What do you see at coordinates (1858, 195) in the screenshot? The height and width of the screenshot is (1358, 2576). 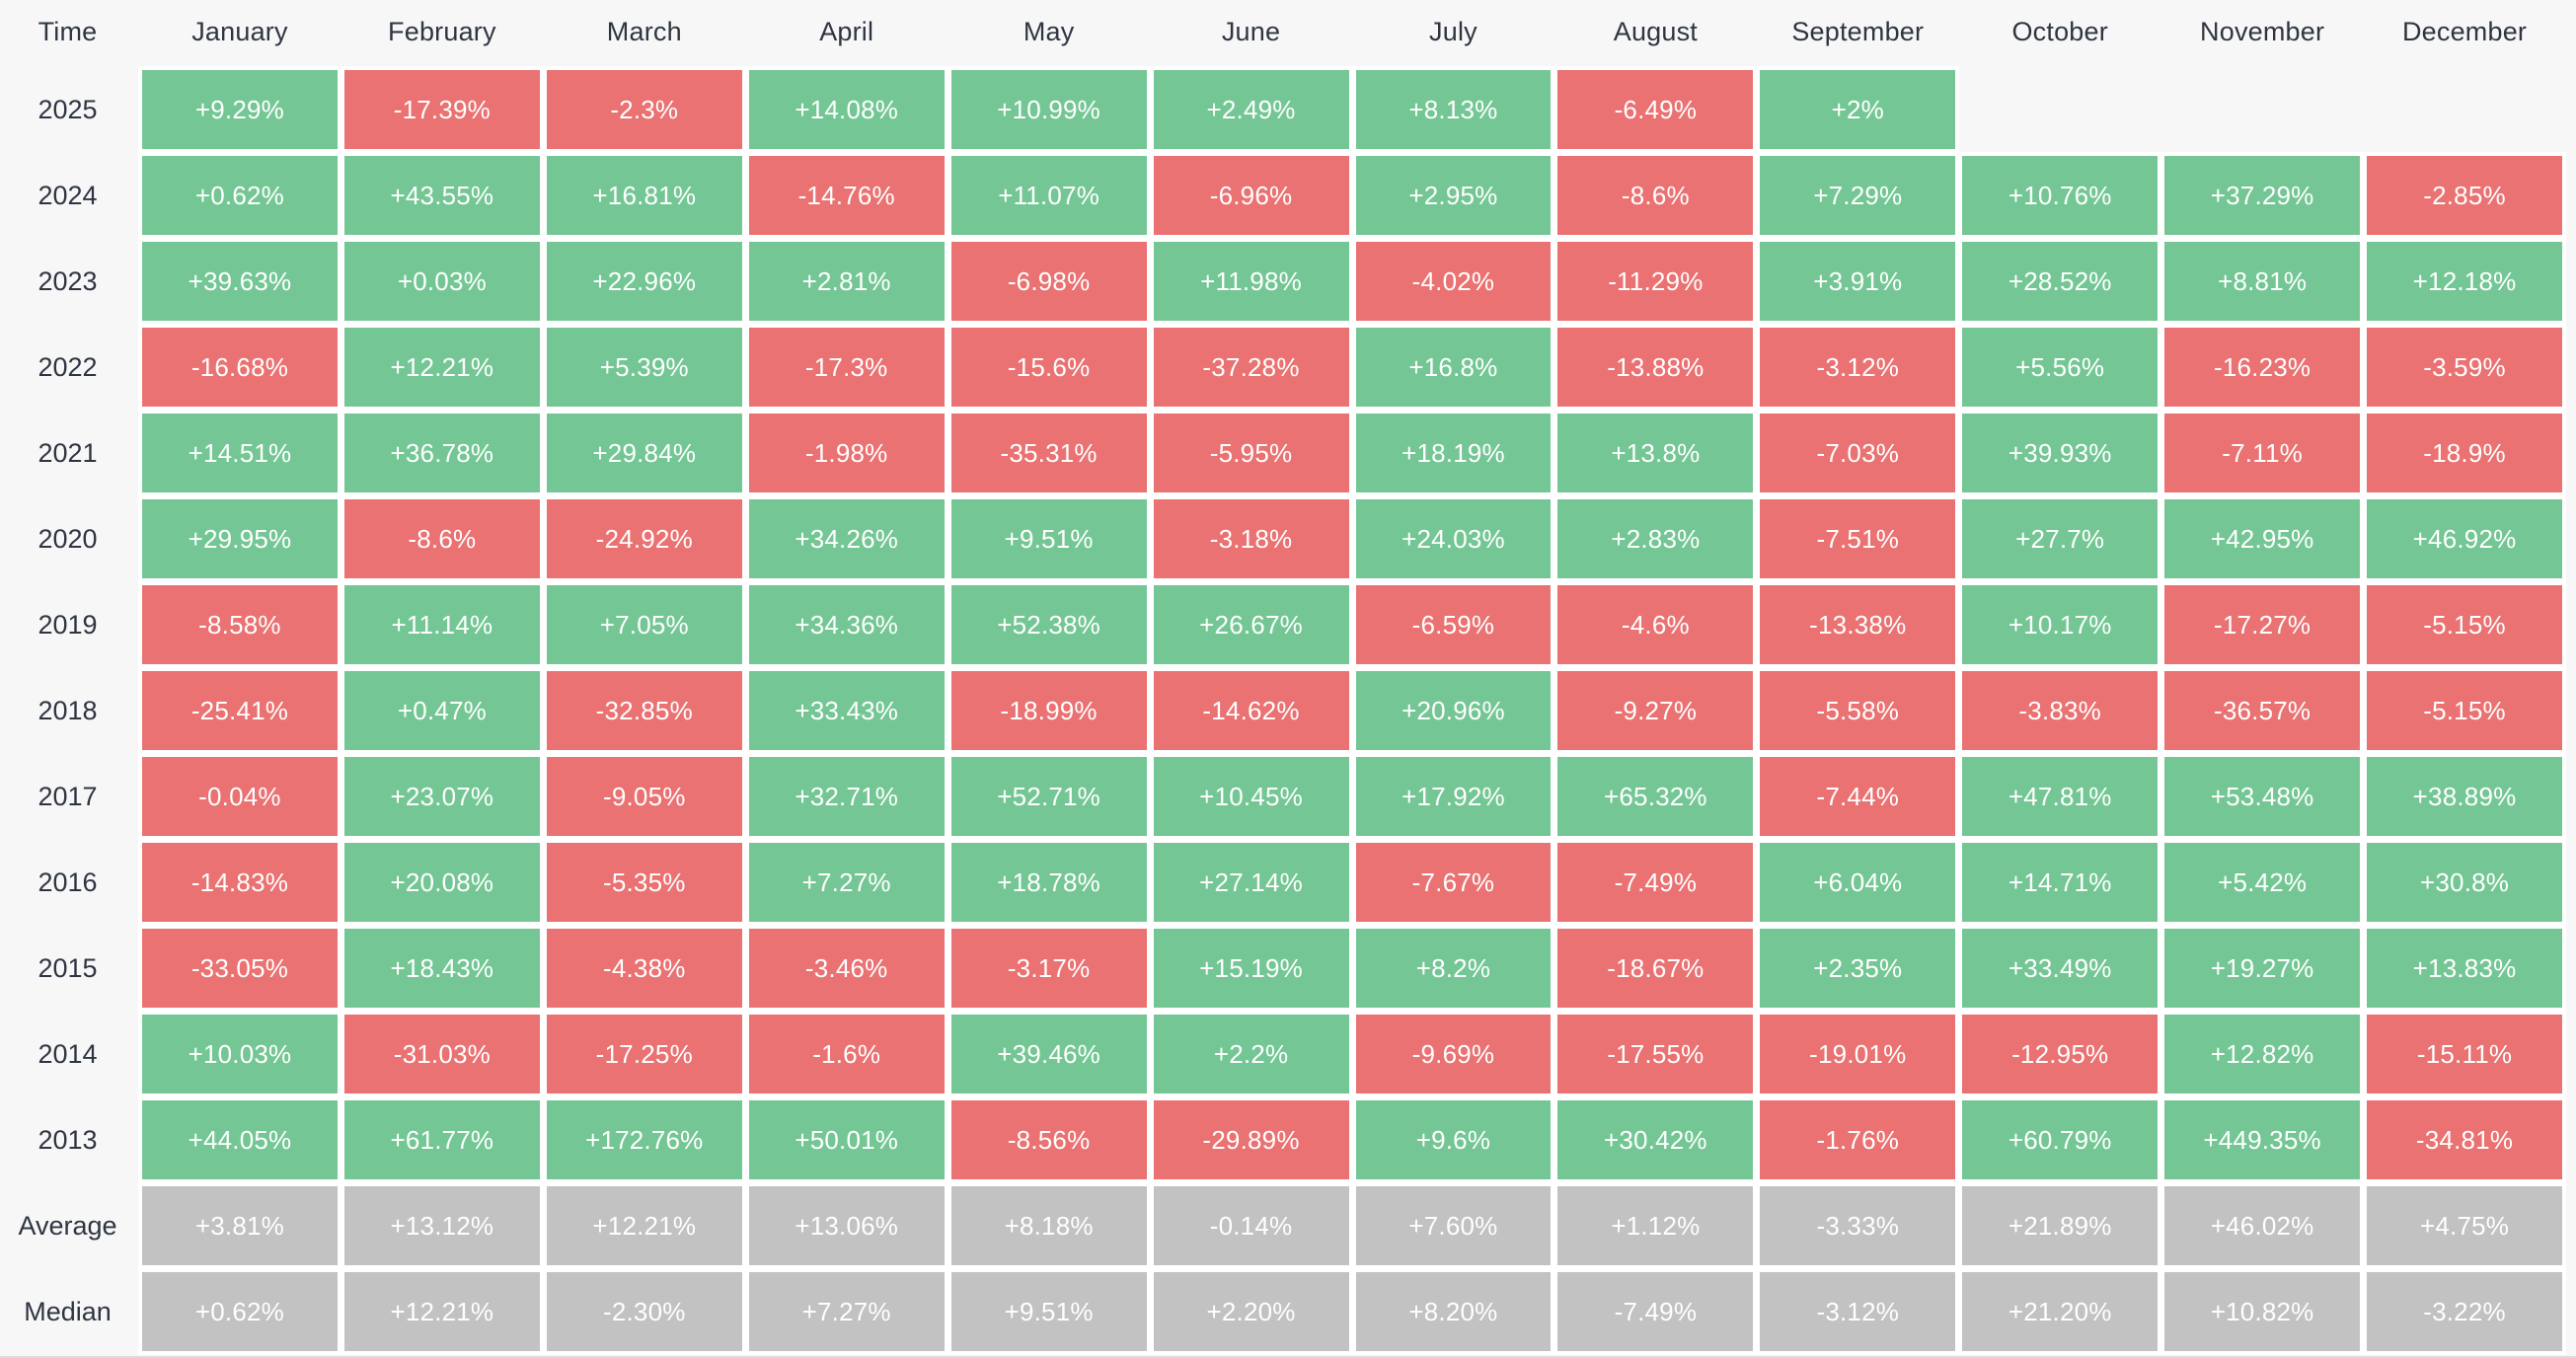 I see `cell-2024-september: +7.29%` at bounding box center [1858, 195].